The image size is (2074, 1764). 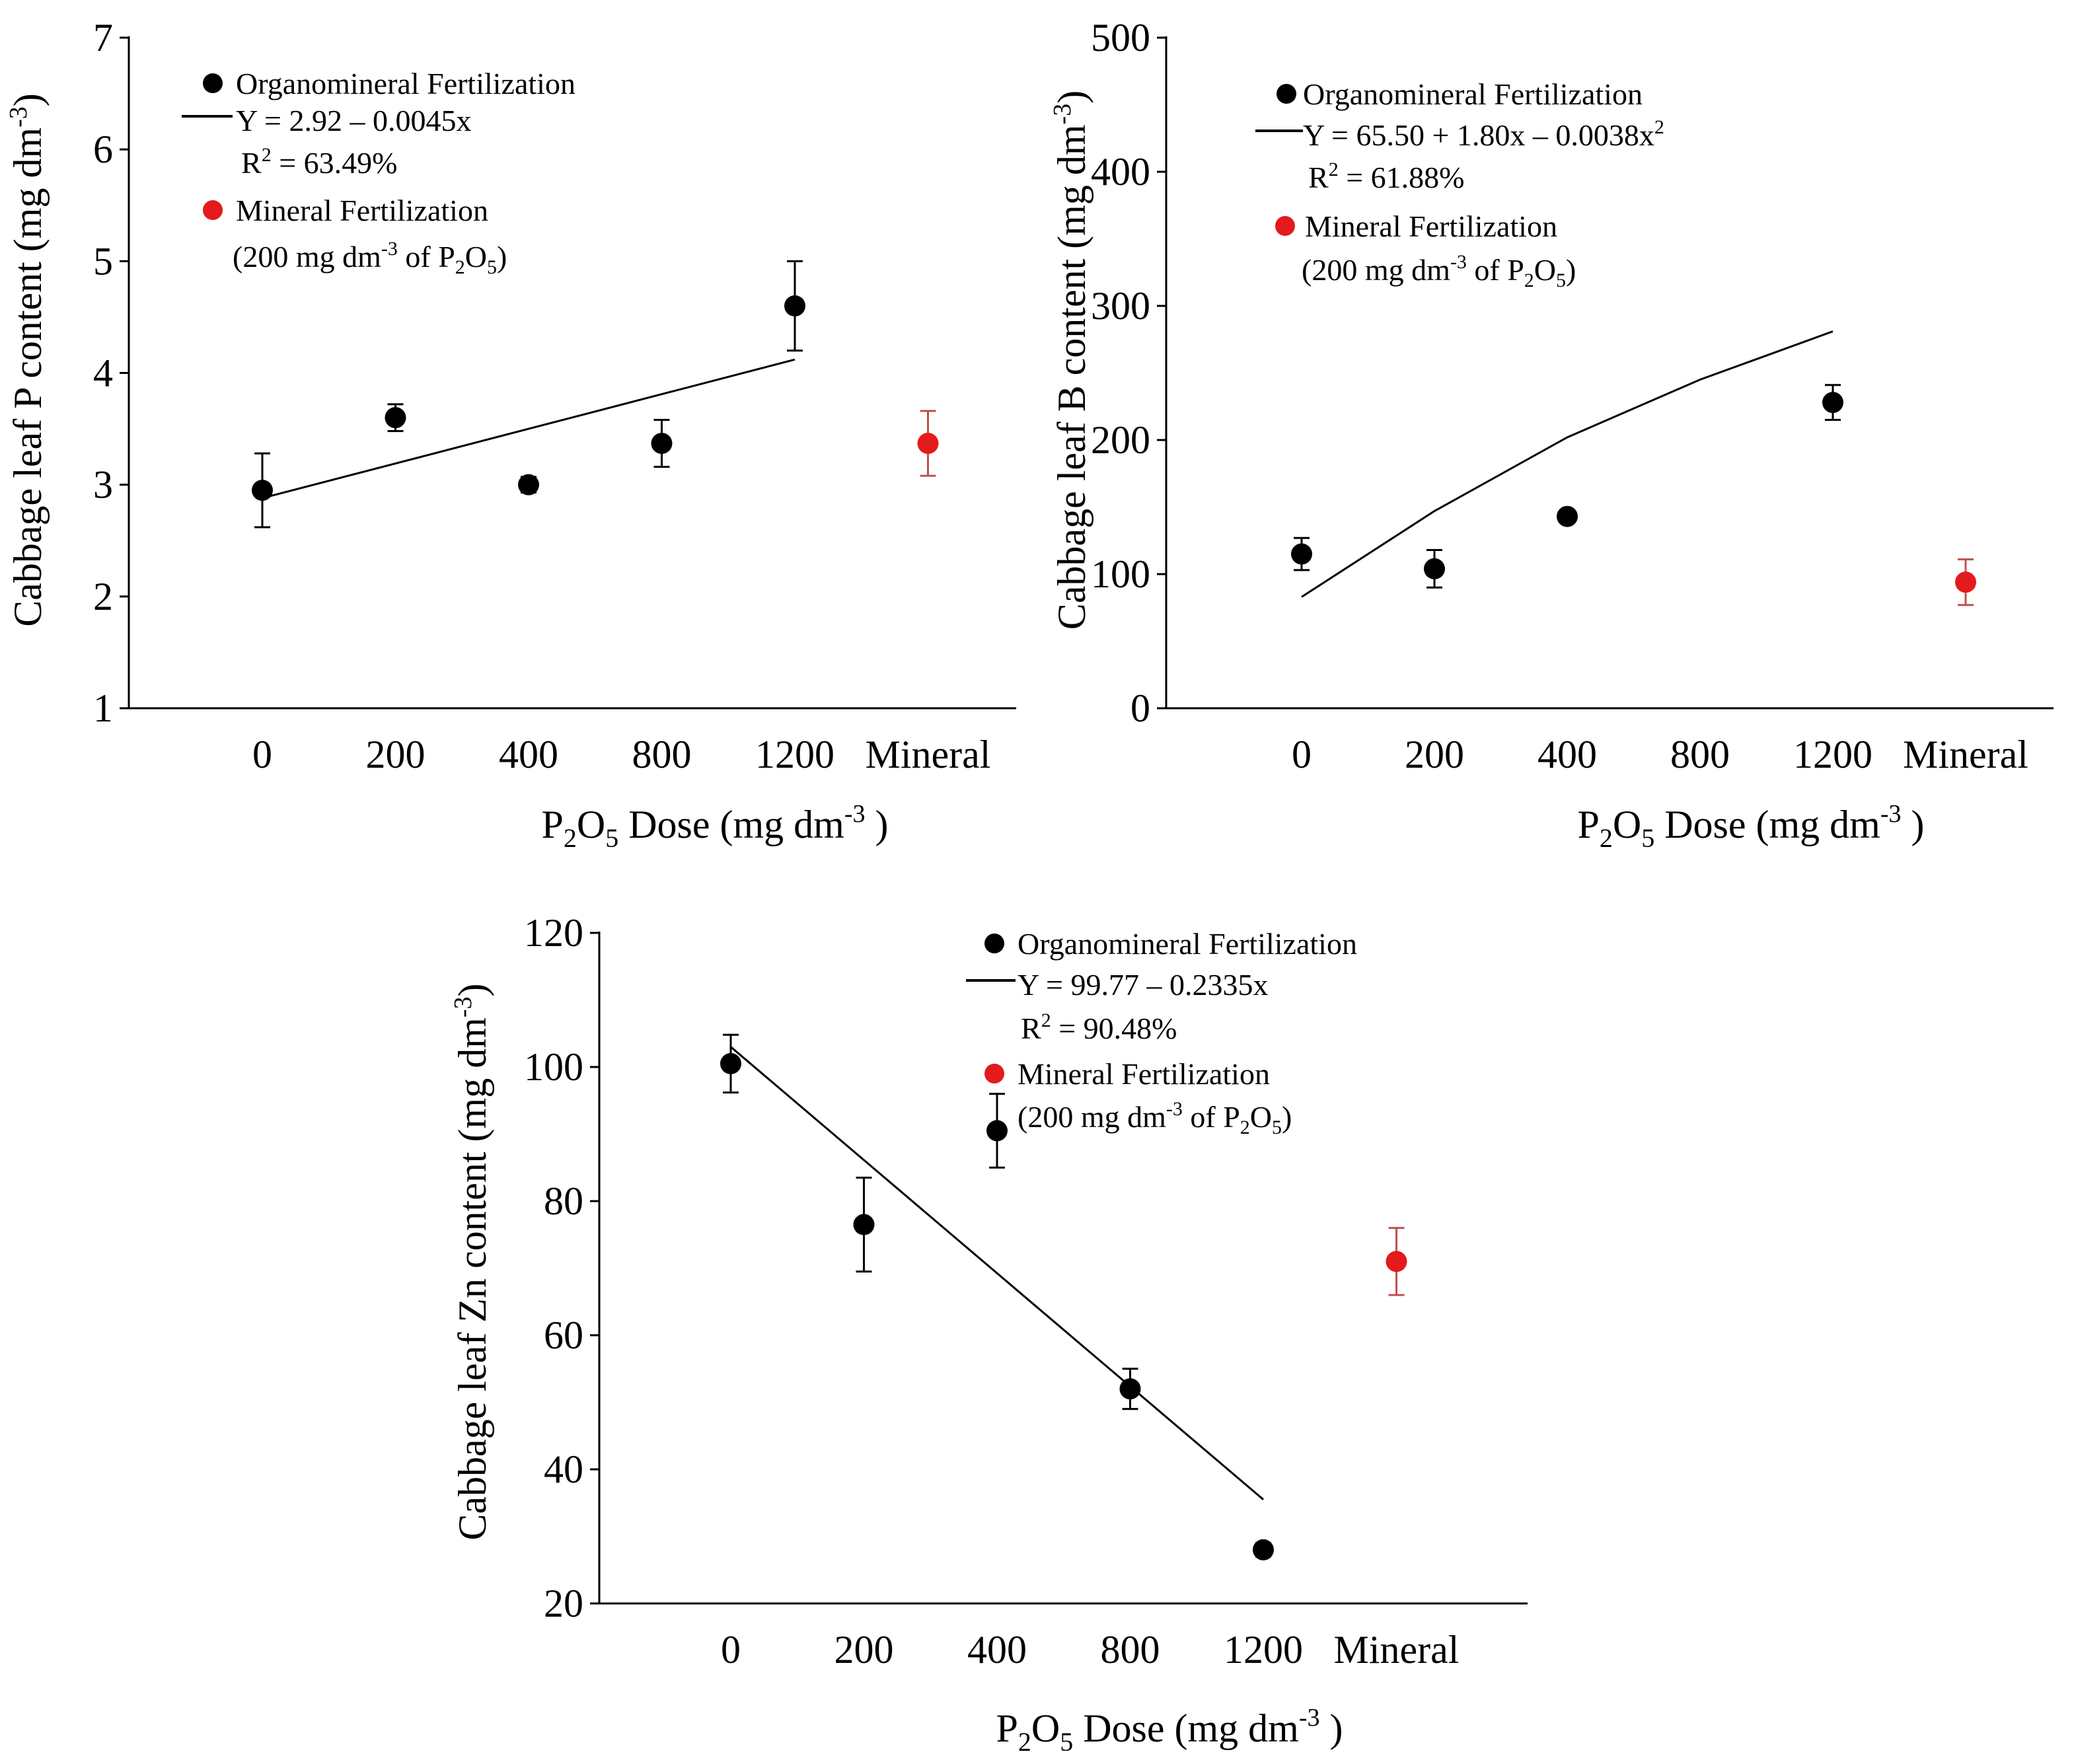 I want to click on regression-equation: Y = 99.77 – 0.2335x, so click(x=1143, y=985).